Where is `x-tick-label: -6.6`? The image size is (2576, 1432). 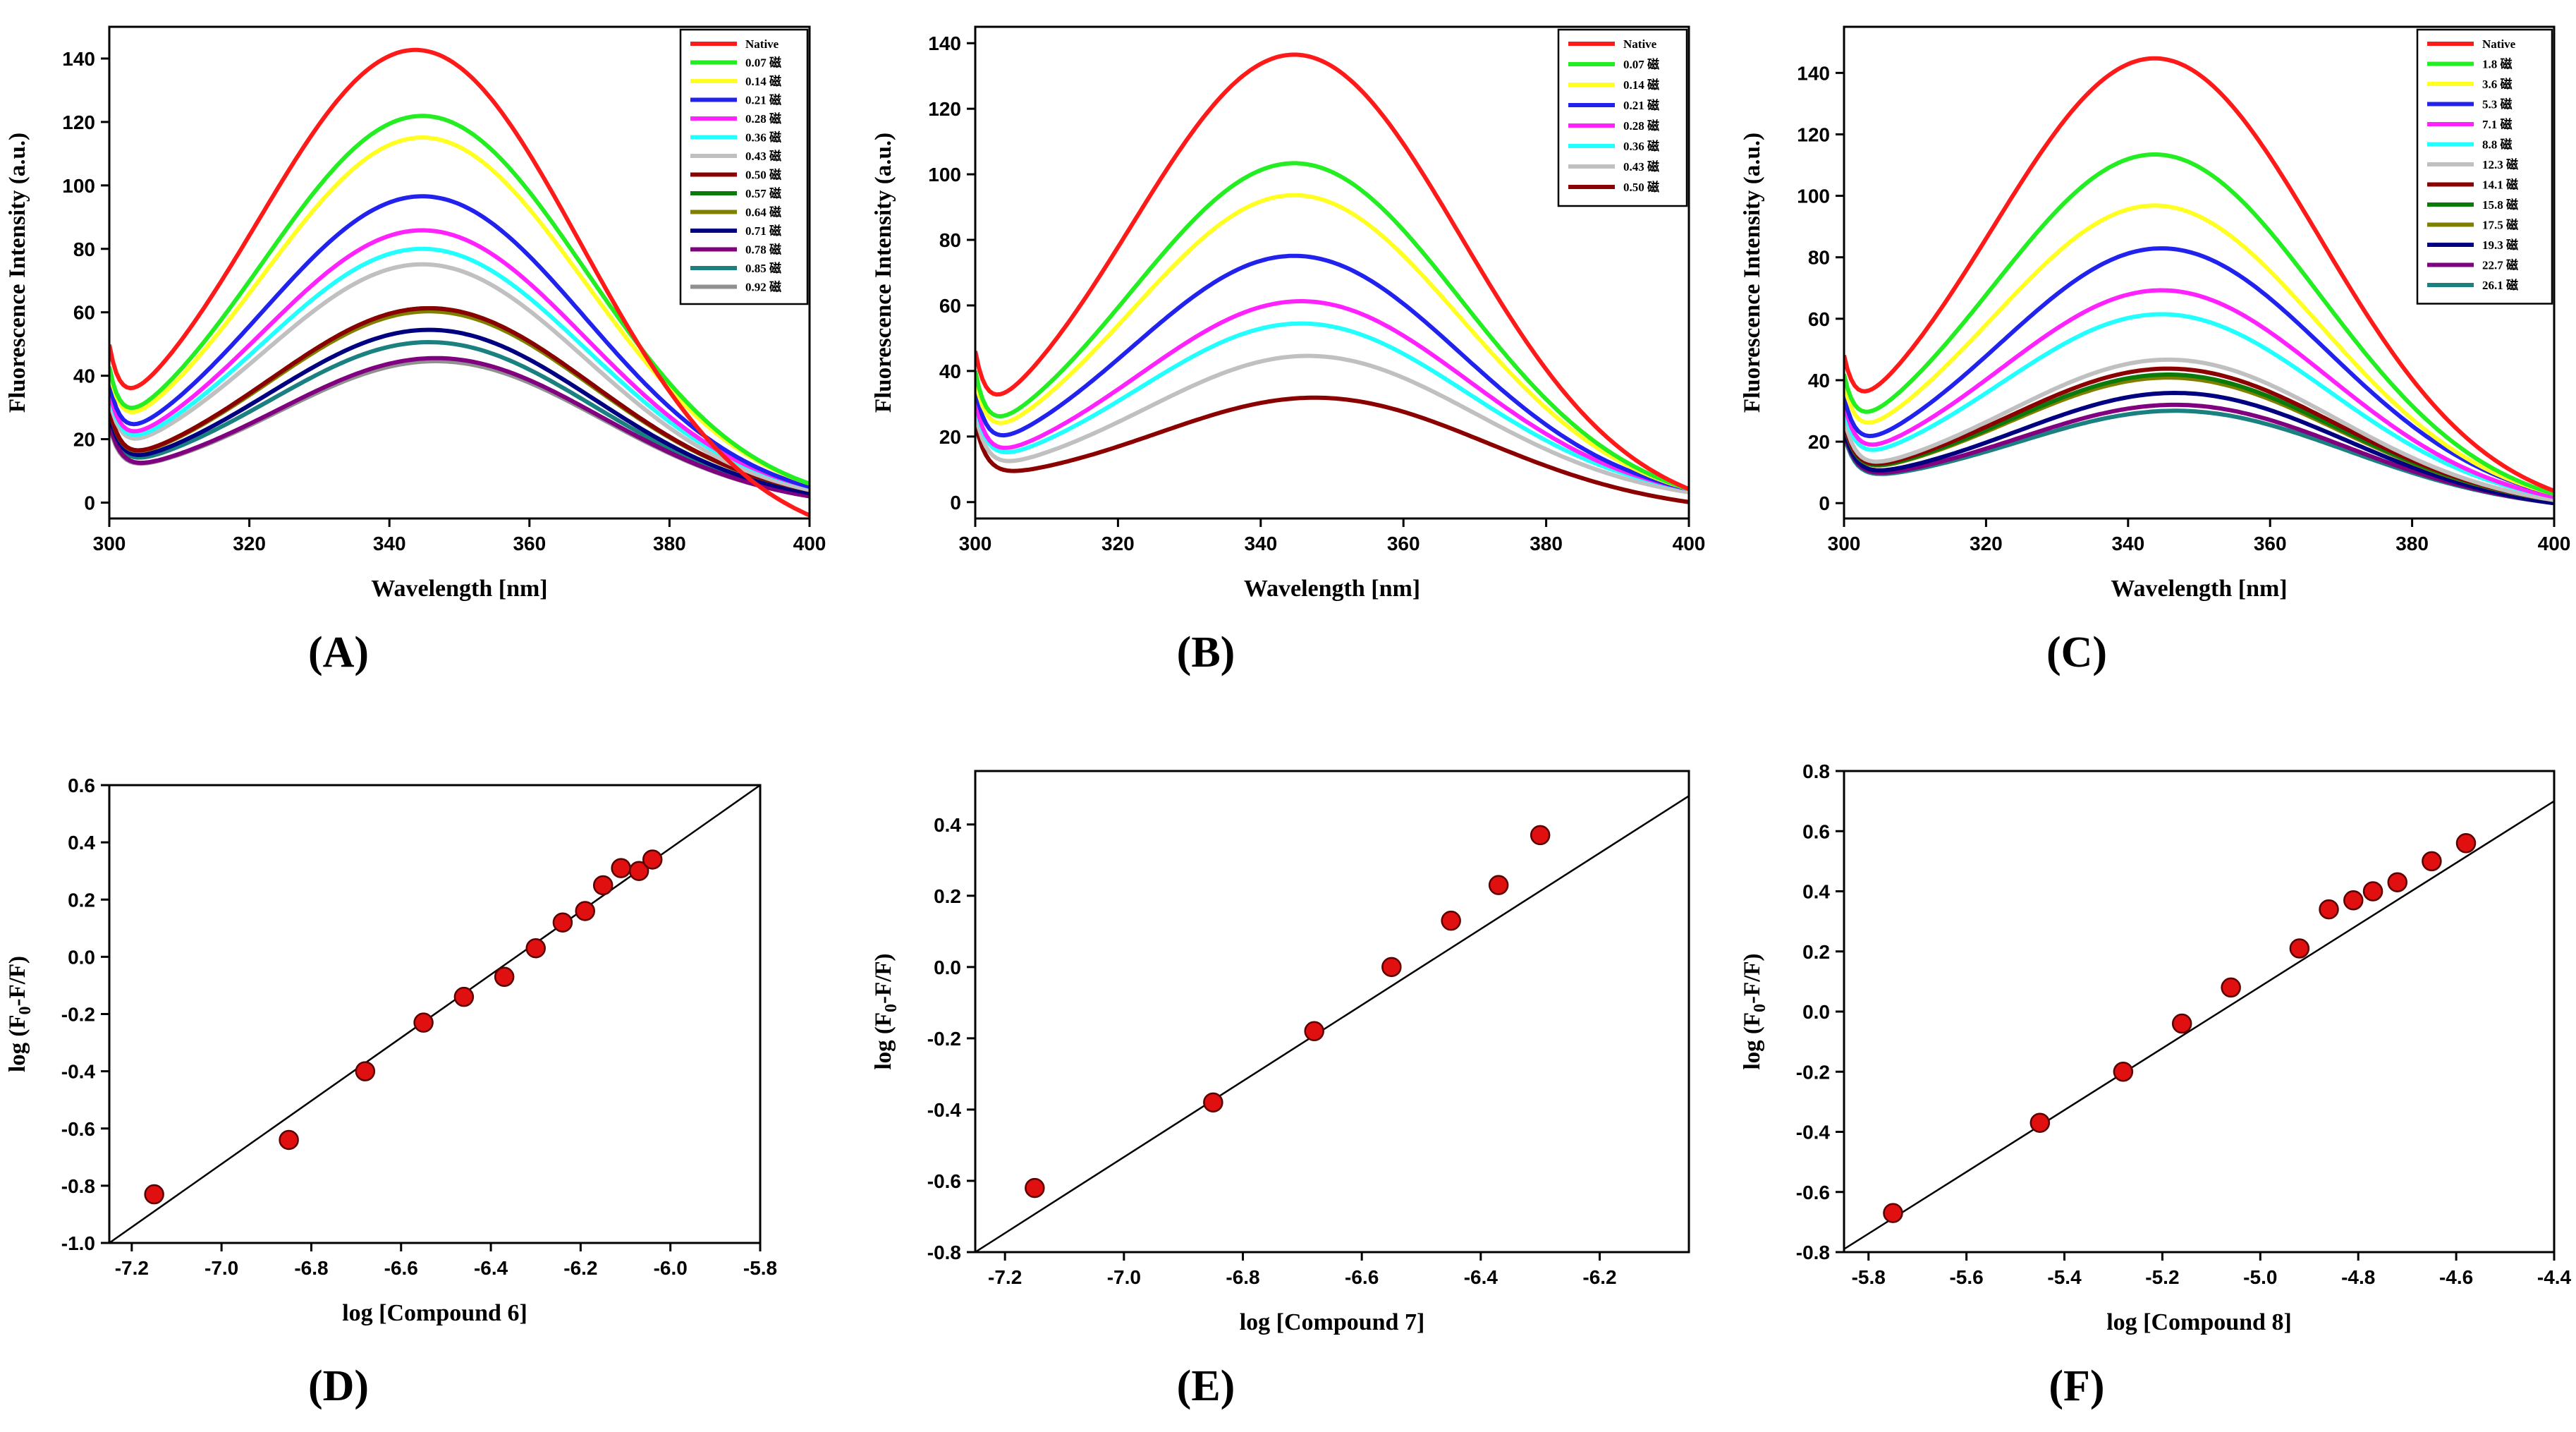
x-tick-label: -6.6 is located at coordinates (1362, 1277).